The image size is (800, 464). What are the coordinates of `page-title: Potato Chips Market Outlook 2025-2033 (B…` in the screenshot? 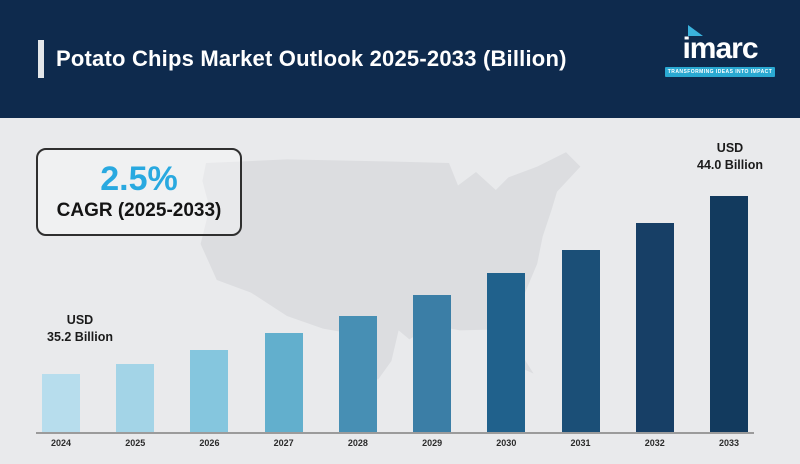 It's located at (311, 58).